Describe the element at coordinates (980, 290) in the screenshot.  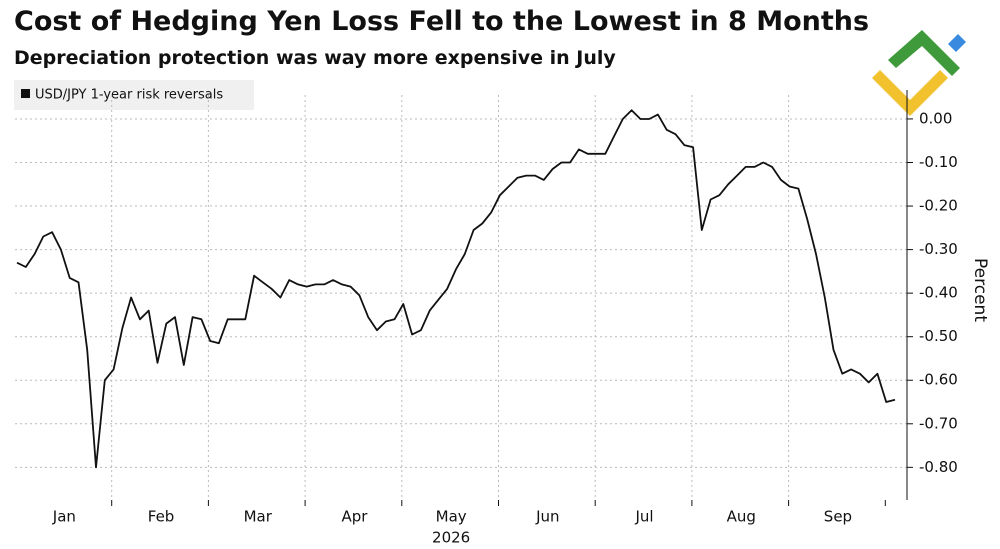
I see `y-axis-label: Percent` at that location.